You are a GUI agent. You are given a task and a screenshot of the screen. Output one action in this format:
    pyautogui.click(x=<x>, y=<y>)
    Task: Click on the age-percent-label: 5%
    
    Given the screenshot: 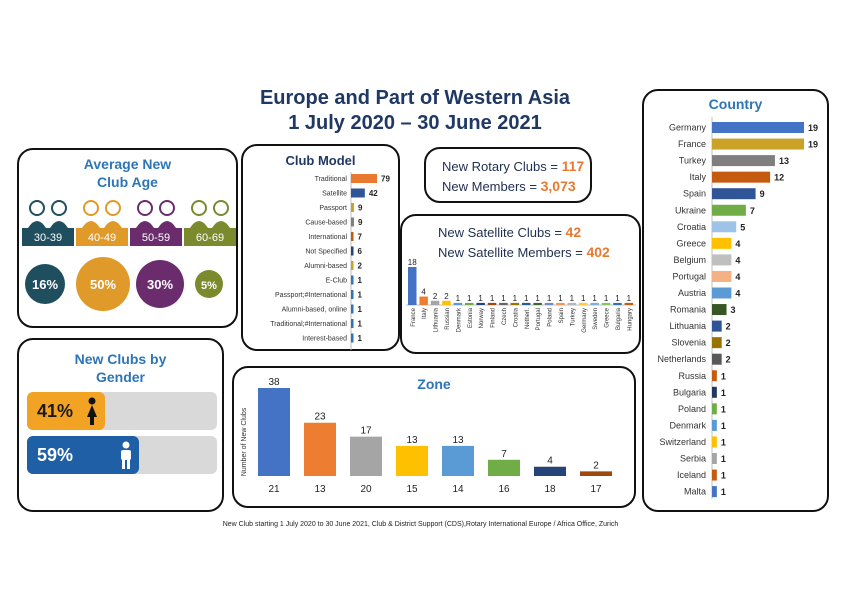 What is the action you would take?
    pyautogui.click(x=209, y=286)
    